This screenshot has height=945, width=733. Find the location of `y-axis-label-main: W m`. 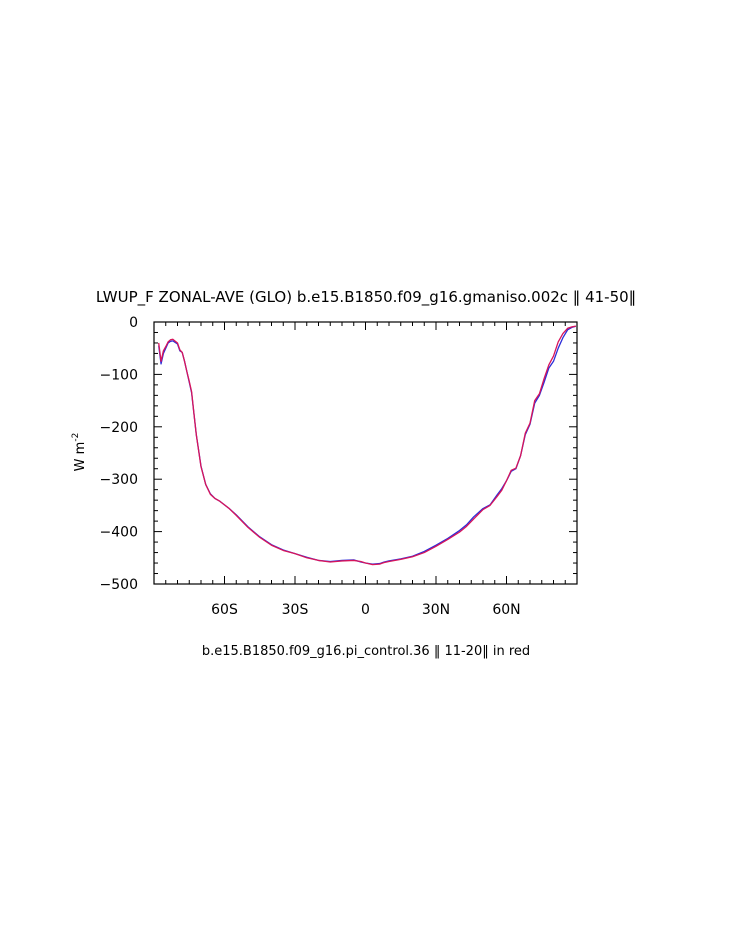

y-axis-label-main: W m is located at coordinates (80, 457).